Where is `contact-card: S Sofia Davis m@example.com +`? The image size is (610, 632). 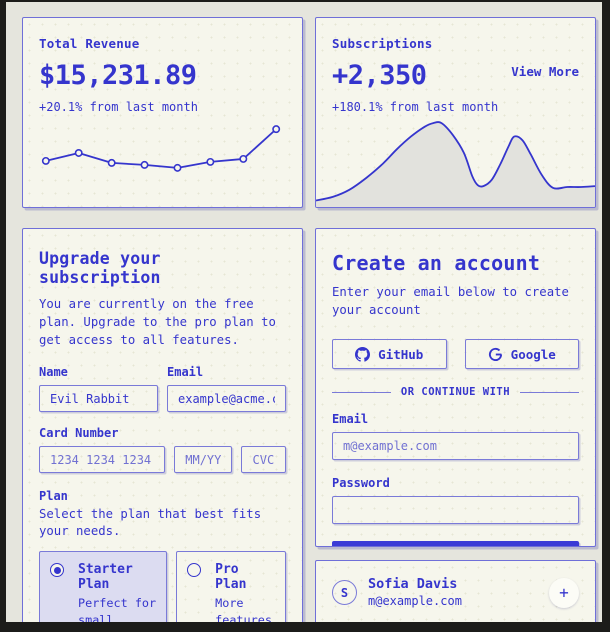
contact-card: S Sofia Davis m@example.com + is located at coordinates (455, 591).